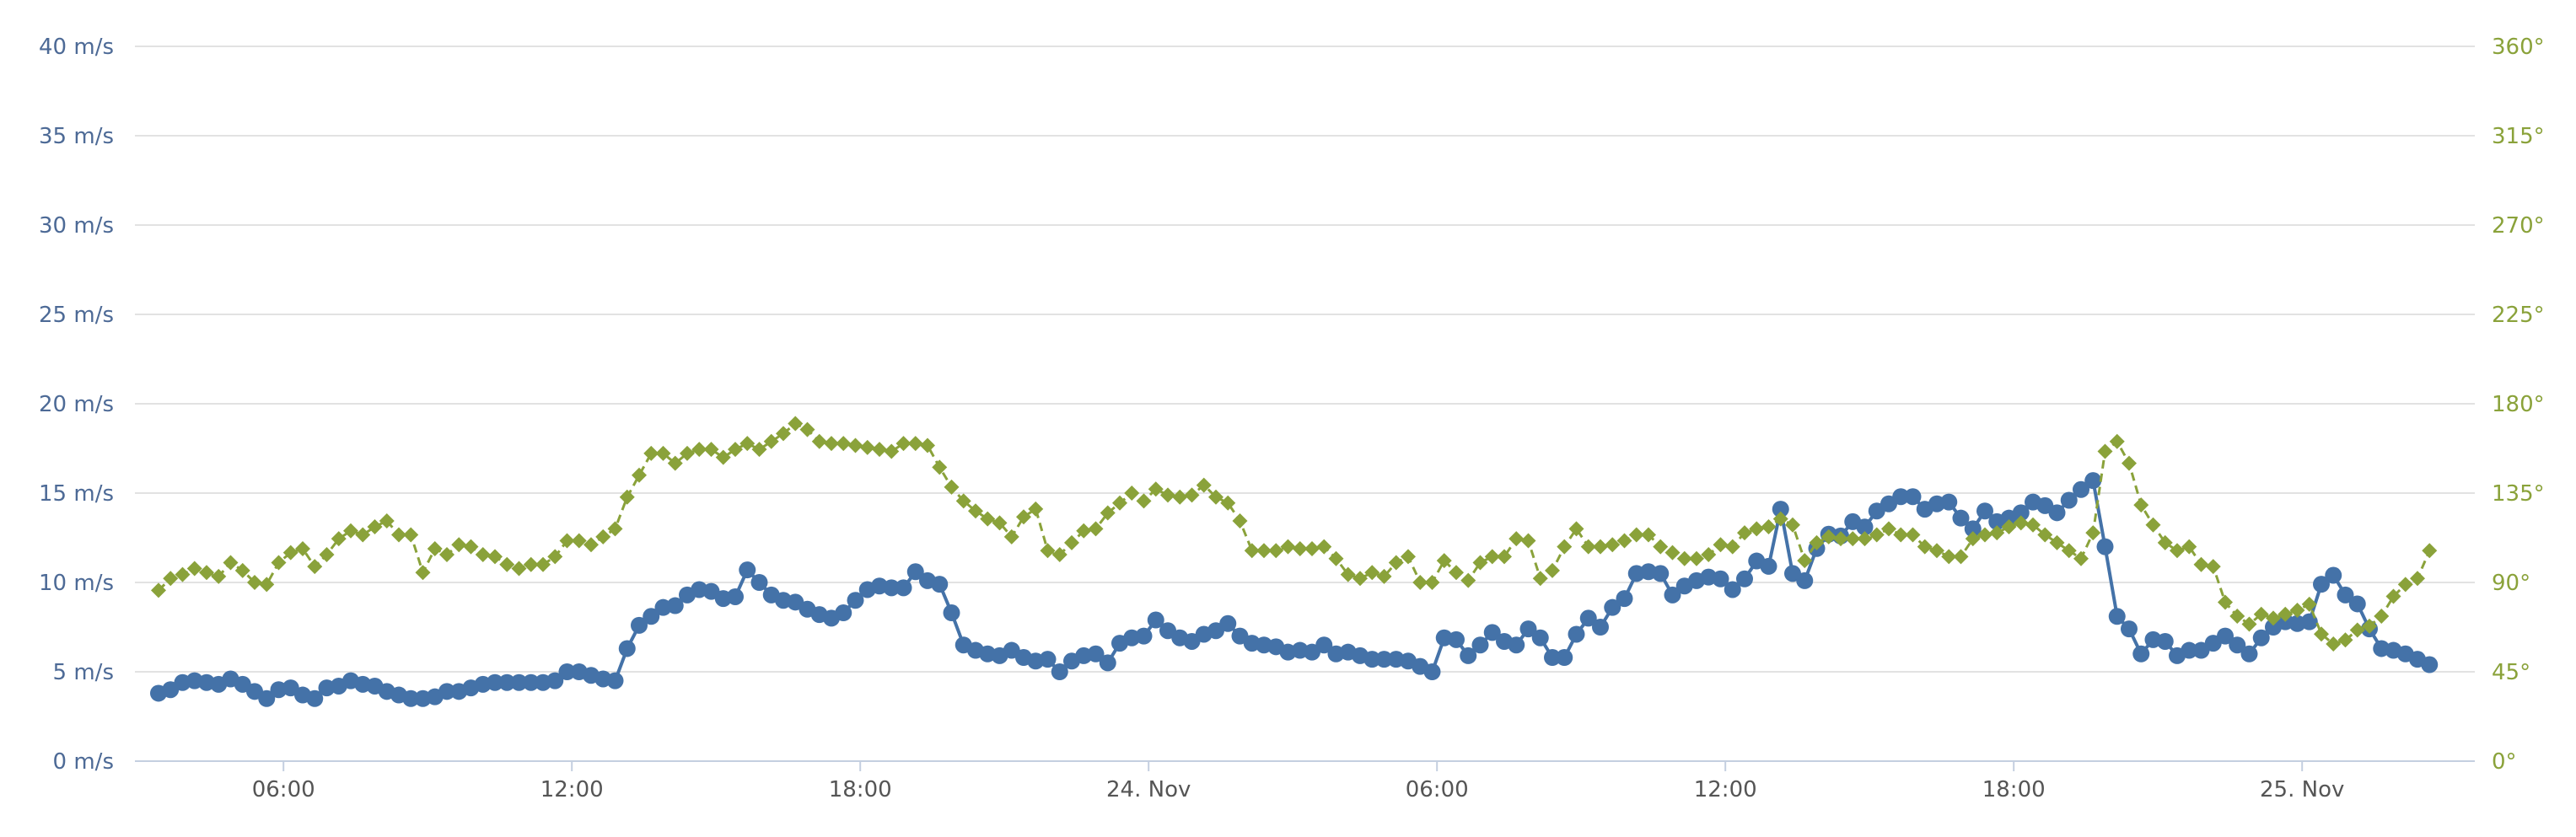 This screenshot has width=2576, height=837. Describe the element at coordinates (2518, 226) in the screenshot. I see `y-right-tick-label: 270°` at that location.